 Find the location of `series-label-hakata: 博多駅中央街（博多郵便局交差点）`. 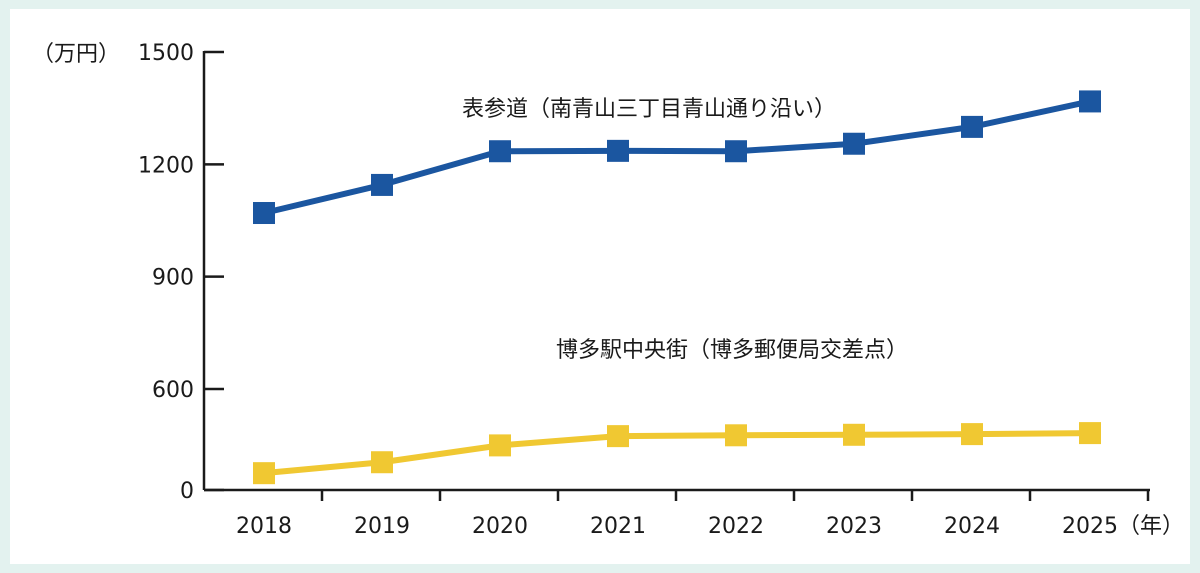

series-label-hakata: 博多駅中央街（博多郵便局交差点） is located at coordinates (732, 350).